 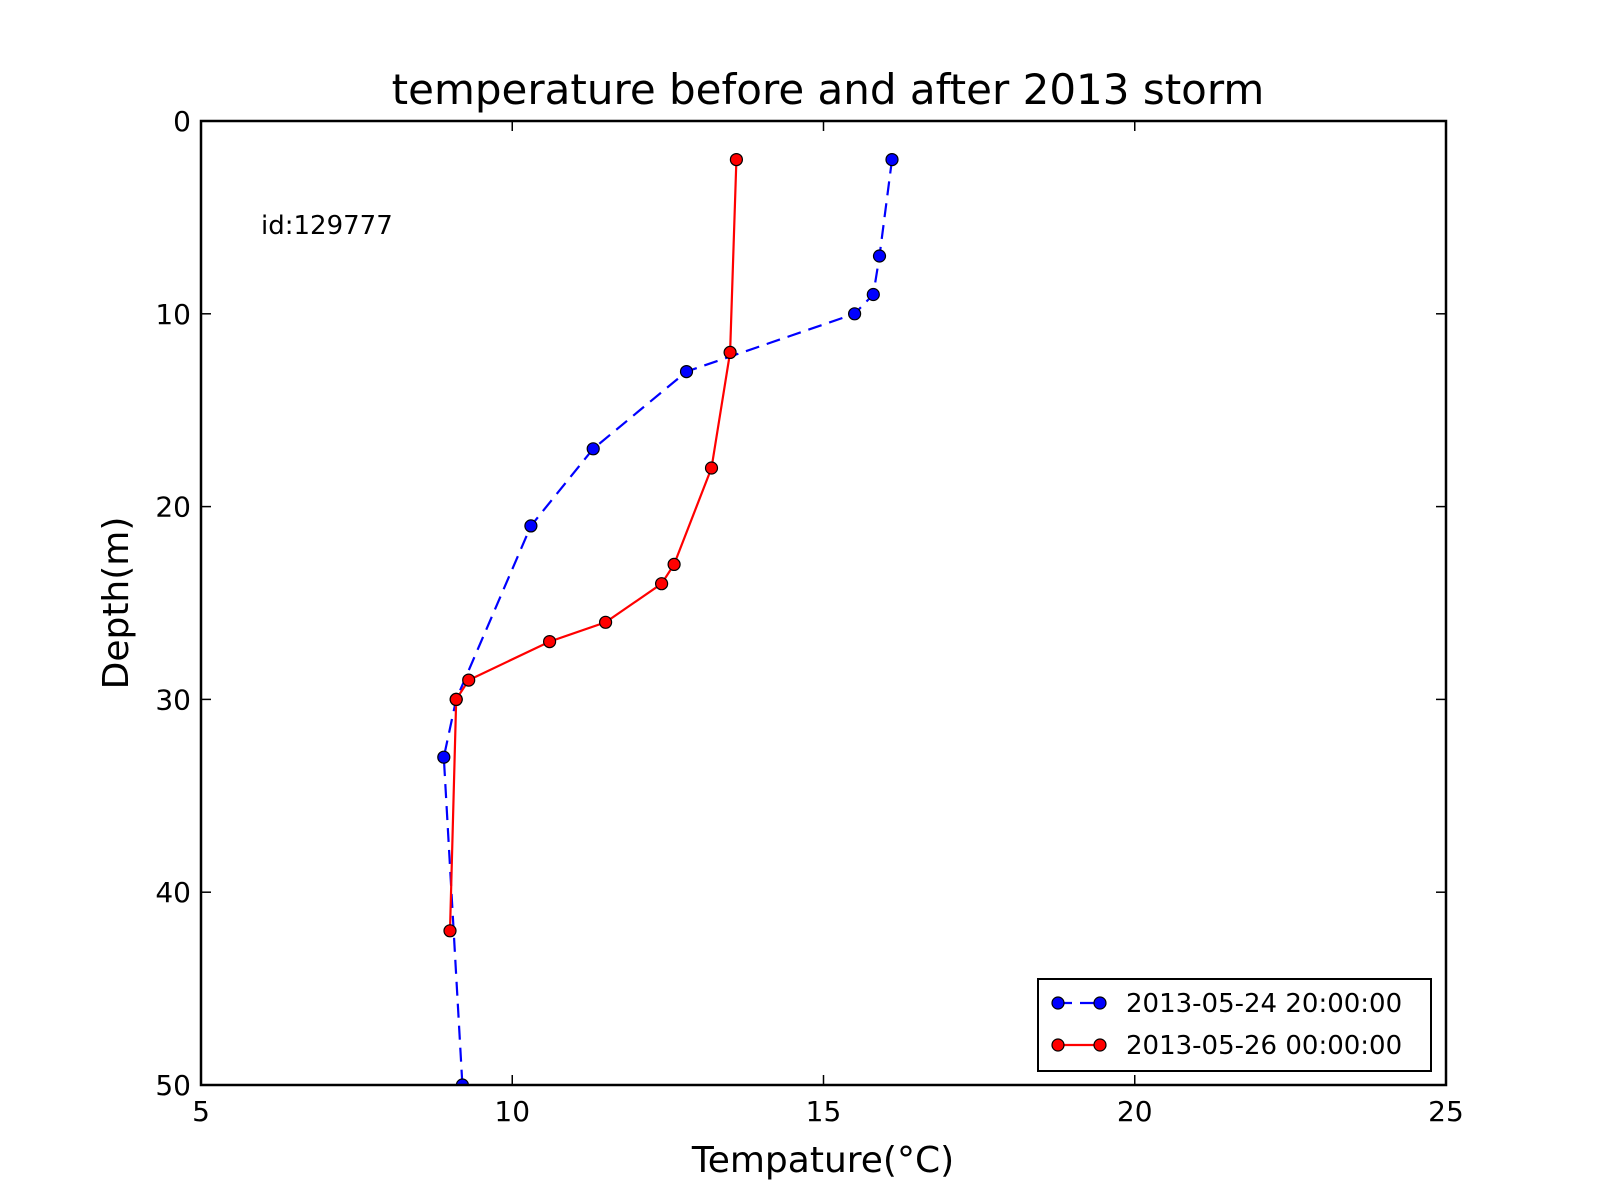 What do you see at coordinates (173, 314) in the screenshot?
I see `y-tick-label: 10` at bounding box center [173, 314].